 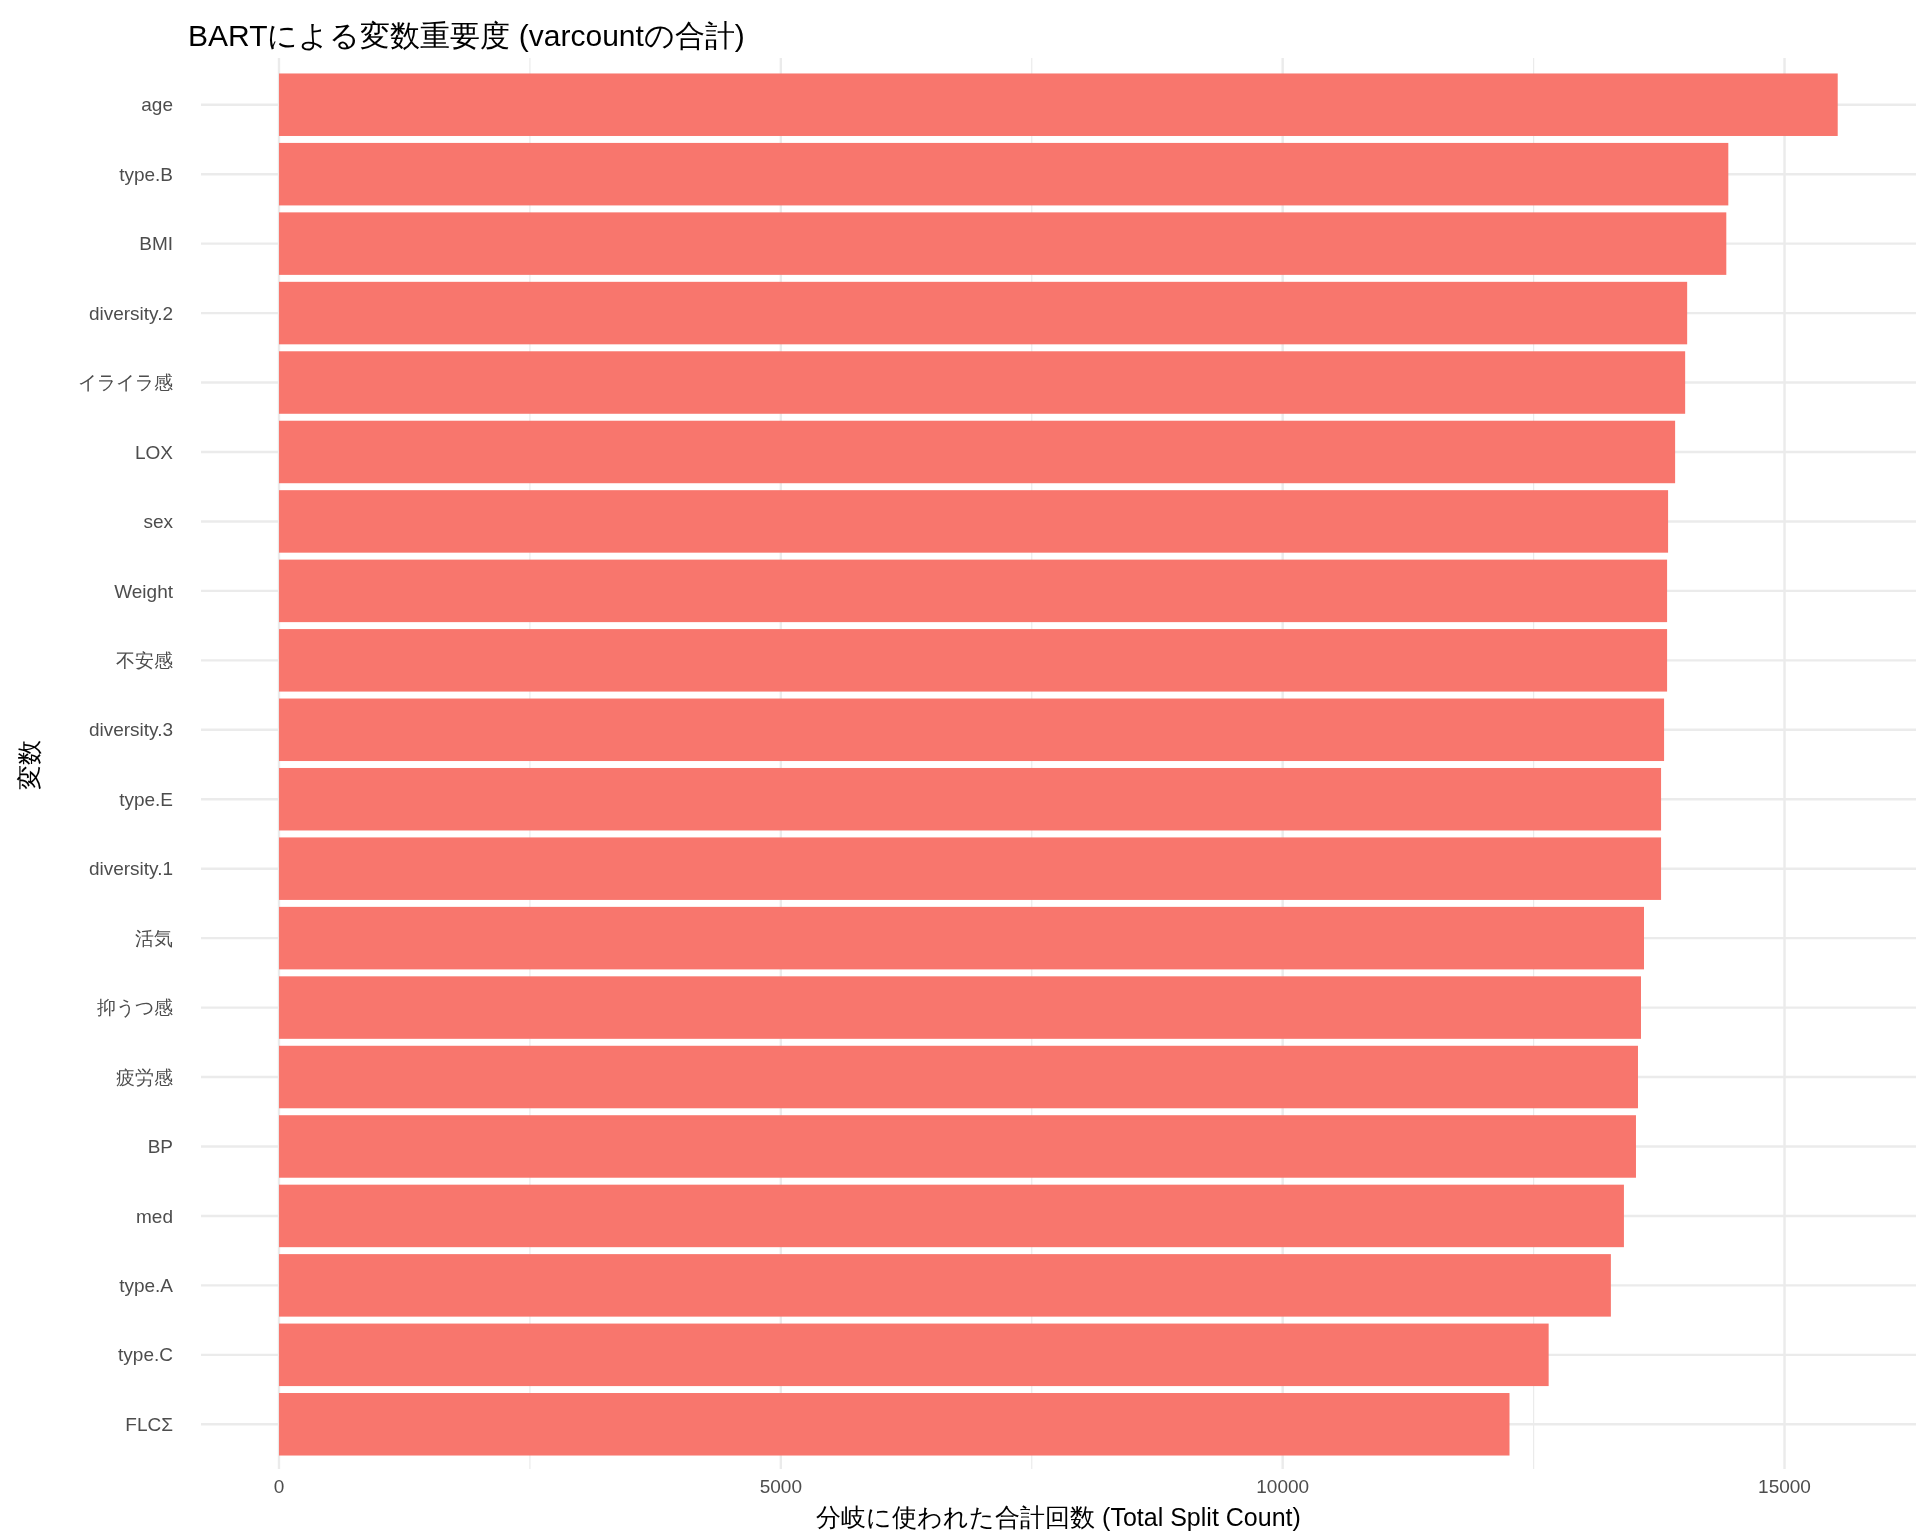 I want to click on y-tick-label: LOX, so click(x=154, y=452).